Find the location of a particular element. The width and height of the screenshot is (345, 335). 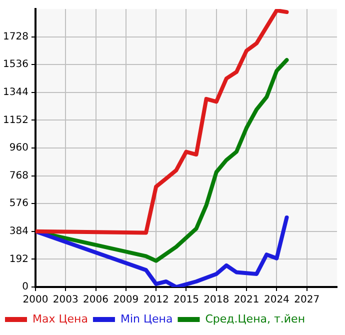

y-tick-label: 960 is located at coordinates (18, 148).